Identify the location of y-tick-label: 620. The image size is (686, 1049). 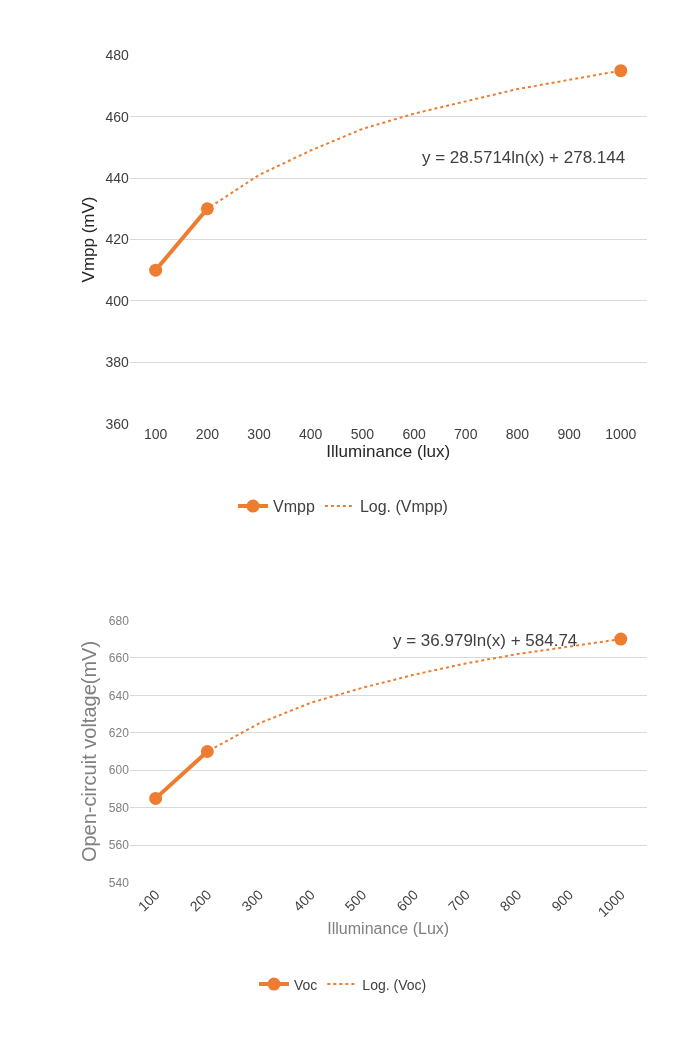
(119, 732).